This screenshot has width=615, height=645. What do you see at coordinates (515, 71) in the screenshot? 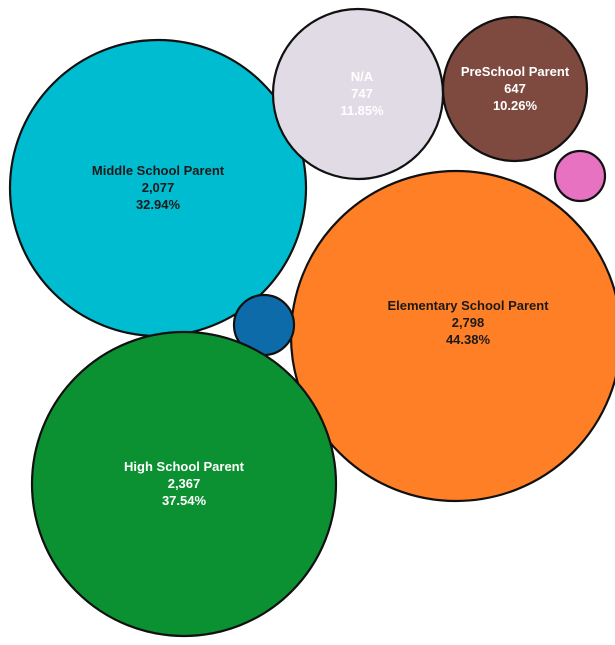
I see `bubble-label-2: PreSchool Parent` at bounding box center [515, 71].